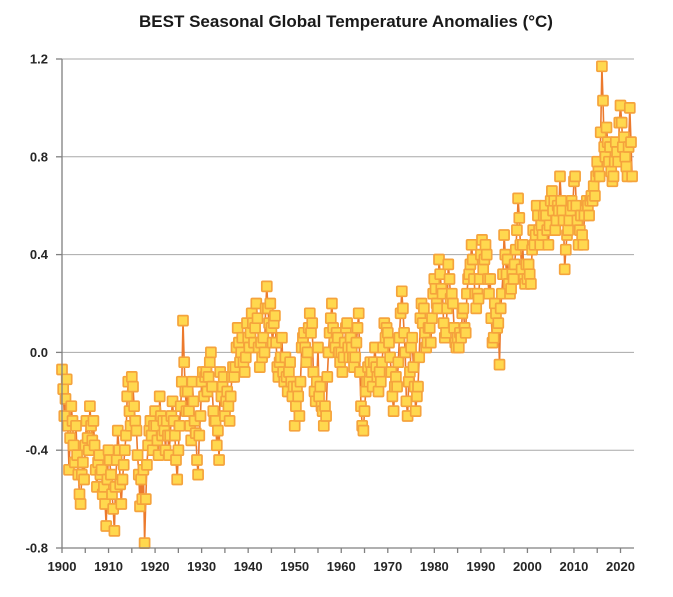 The width and height of the screenshot is (673, 597). I want to click on svg-text: 1980, so click(434, 566).